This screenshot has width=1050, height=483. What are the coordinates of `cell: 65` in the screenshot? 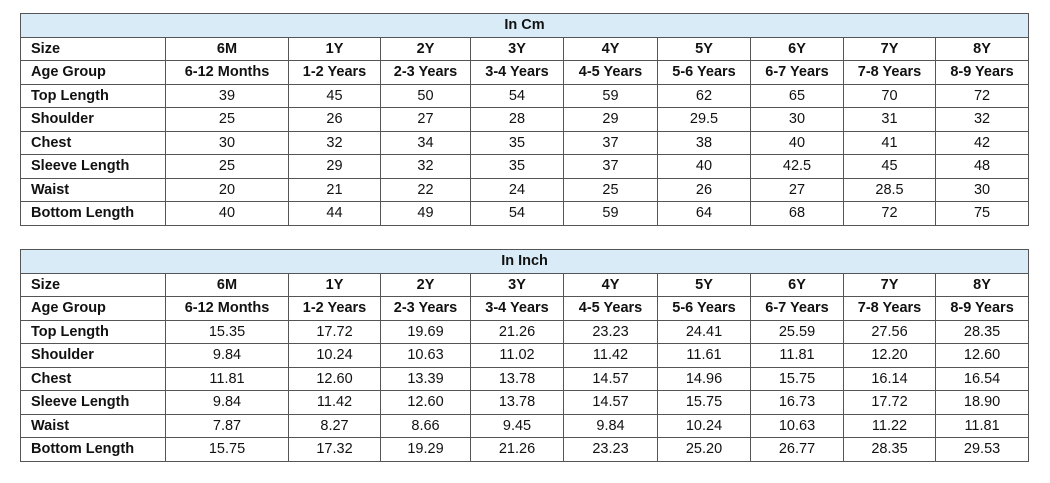 It's located at (797, 95).